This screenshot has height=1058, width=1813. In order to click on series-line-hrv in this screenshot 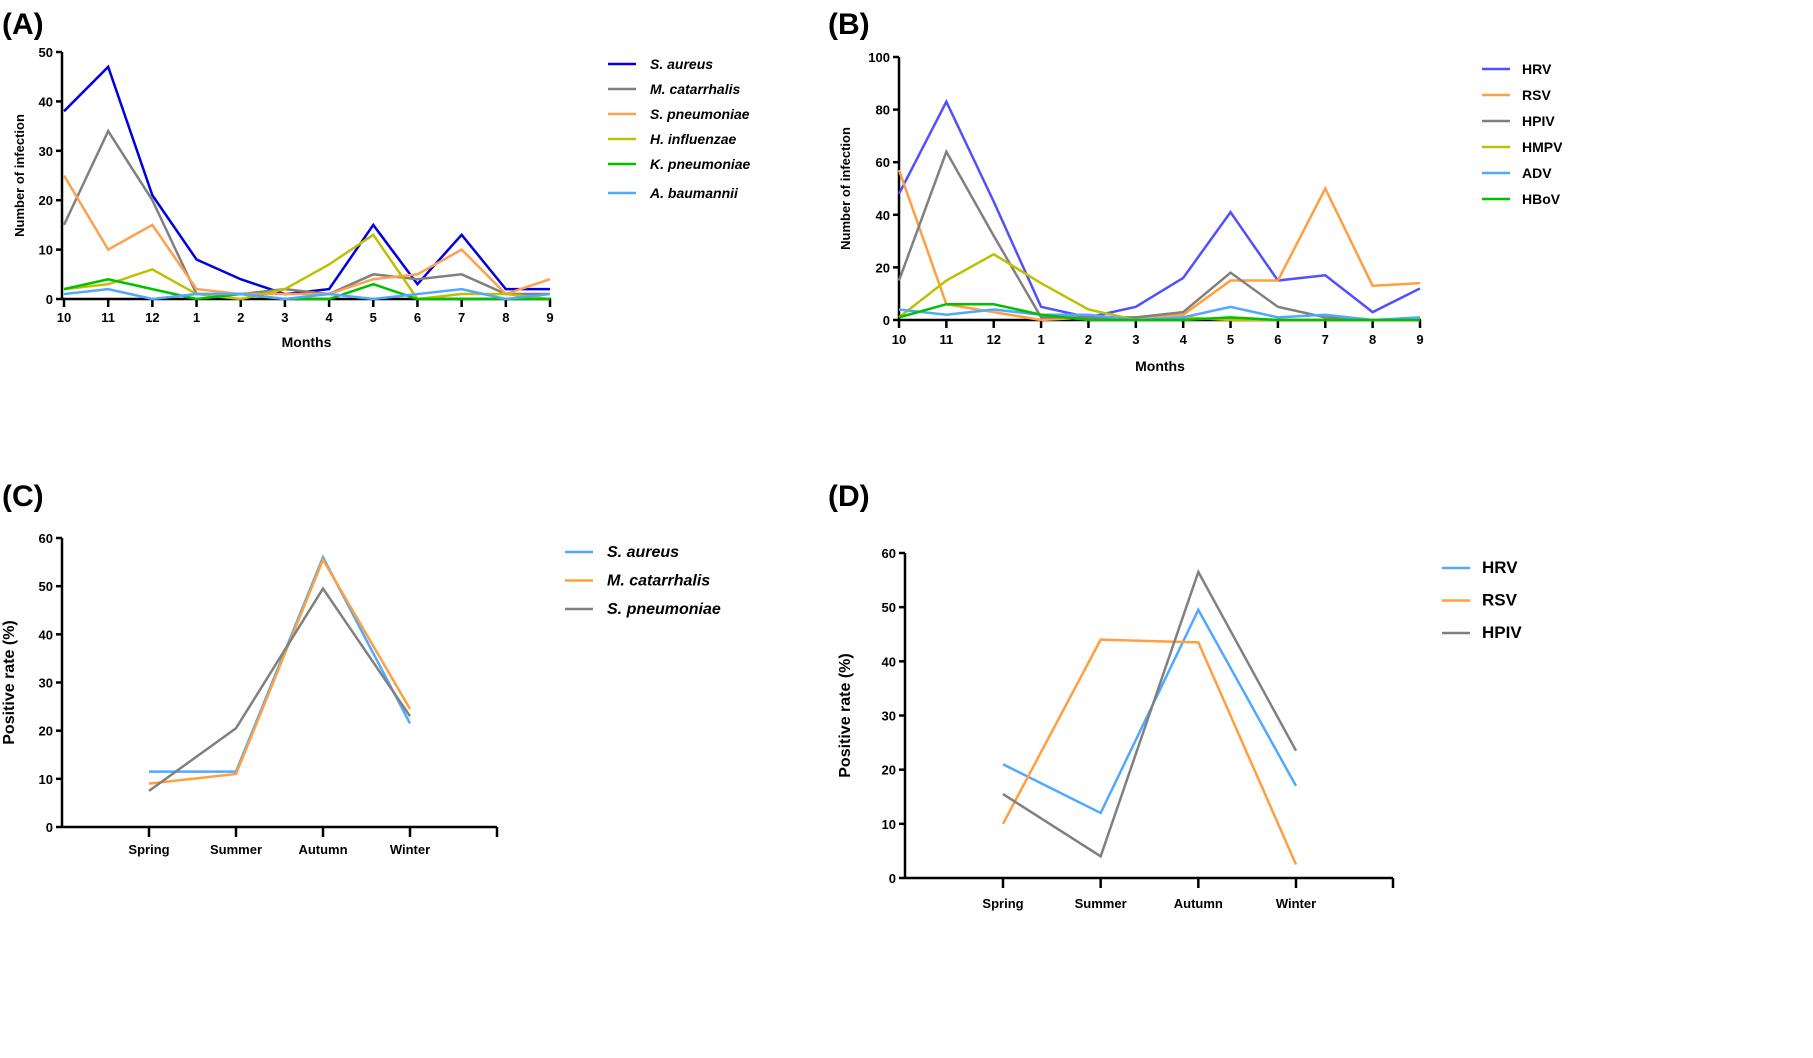, I will do `click(1159, 208)`.